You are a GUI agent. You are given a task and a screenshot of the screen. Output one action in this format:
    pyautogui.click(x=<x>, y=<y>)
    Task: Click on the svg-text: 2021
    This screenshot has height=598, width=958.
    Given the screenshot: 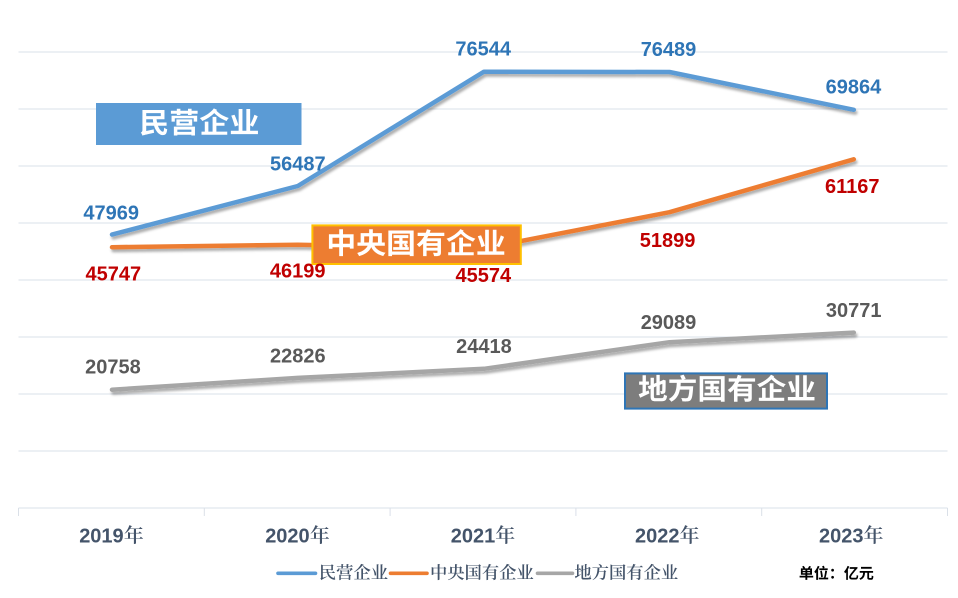 What is the action you would take?
    pyautogui.click(x=473, y=536)
    